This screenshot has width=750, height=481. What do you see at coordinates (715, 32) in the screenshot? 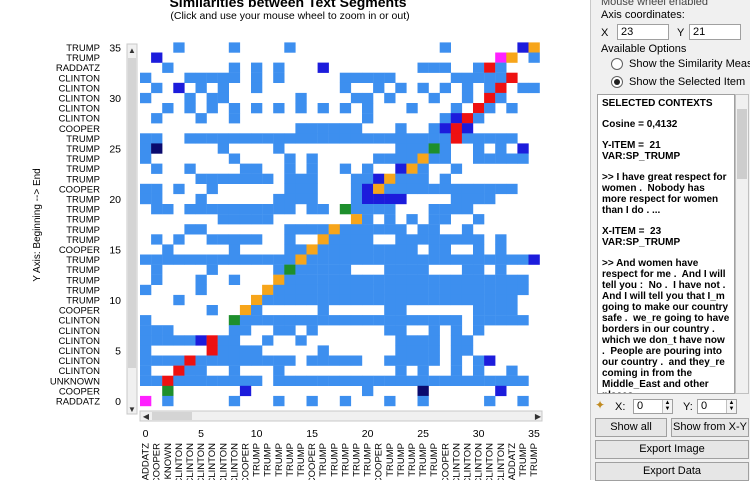
I see `y-coordinate-field: 21` at bounding box center [715, 32].